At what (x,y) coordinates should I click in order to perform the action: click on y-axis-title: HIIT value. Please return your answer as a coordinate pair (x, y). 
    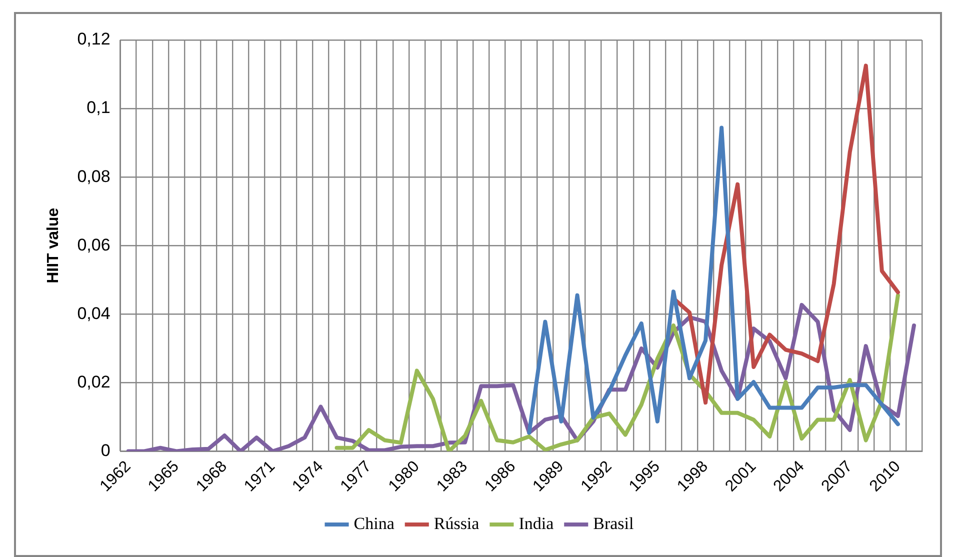
    Looking at the image, I should click on (53, 246).